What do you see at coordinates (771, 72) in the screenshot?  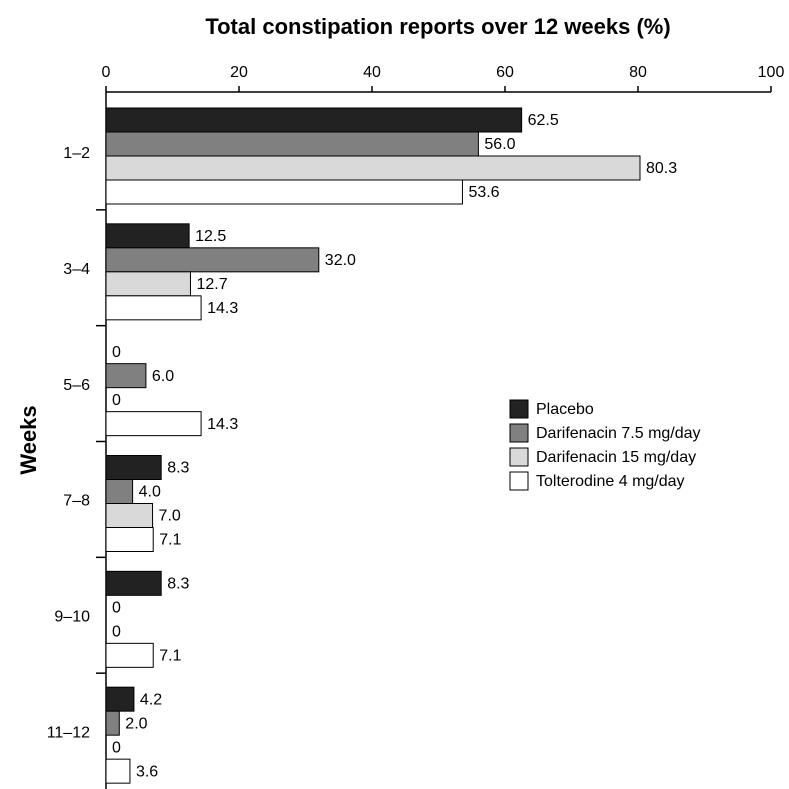 I see `x-tick-label: 100` at bounding box center [771, 72].